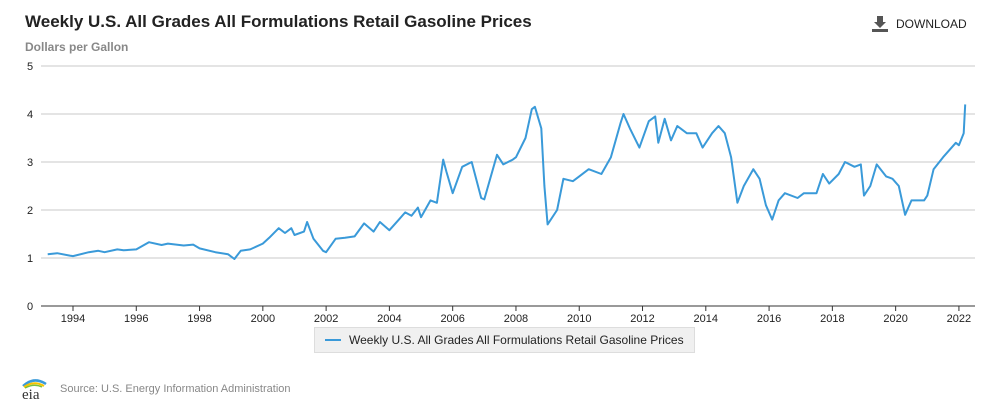 The image size is (985, 403). Describe the element at coordinates (30, 307) in the screenshot. I see `y-tick-label: 0` at that location.